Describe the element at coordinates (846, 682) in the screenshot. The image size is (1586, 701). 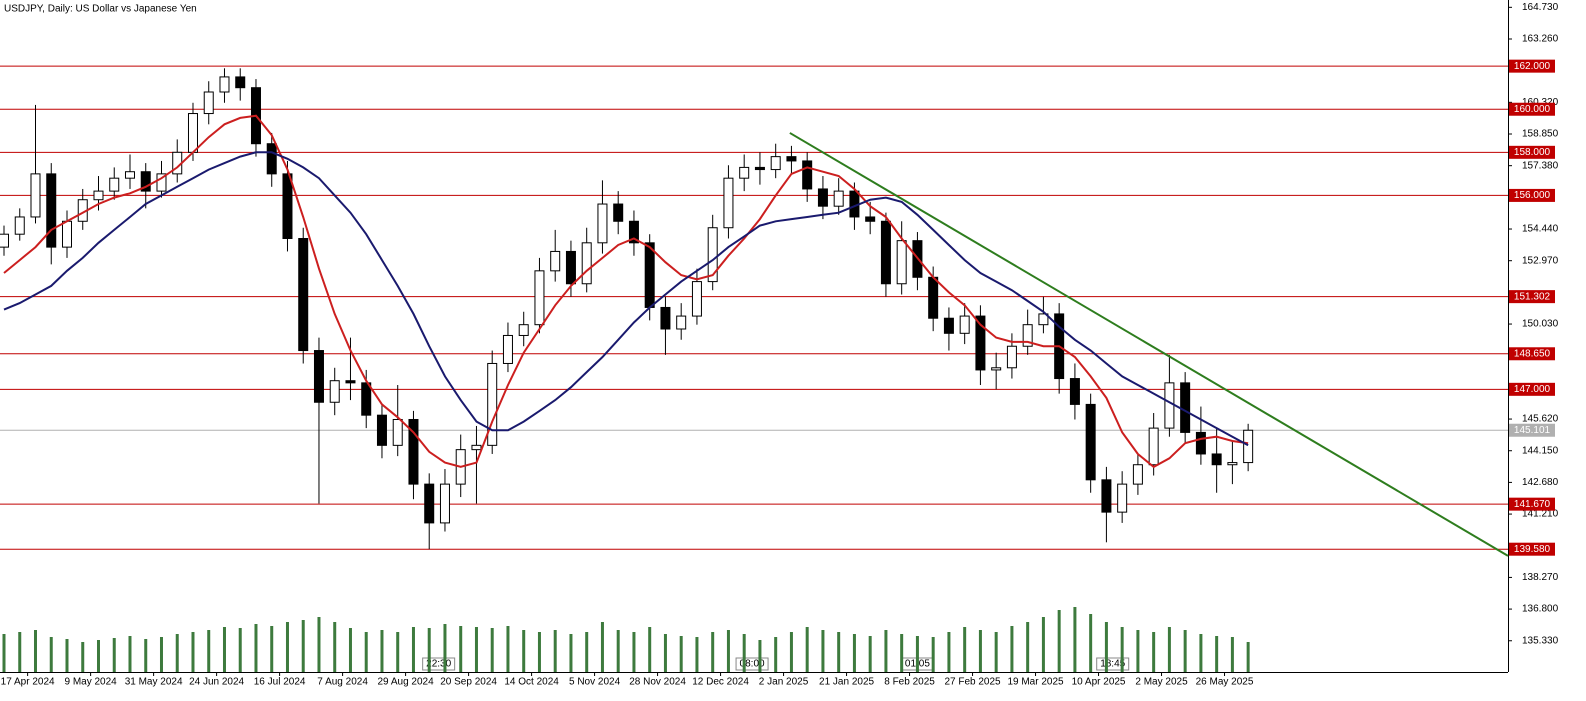
I see `x-tick-label: 21 Jan 2025` at that location.